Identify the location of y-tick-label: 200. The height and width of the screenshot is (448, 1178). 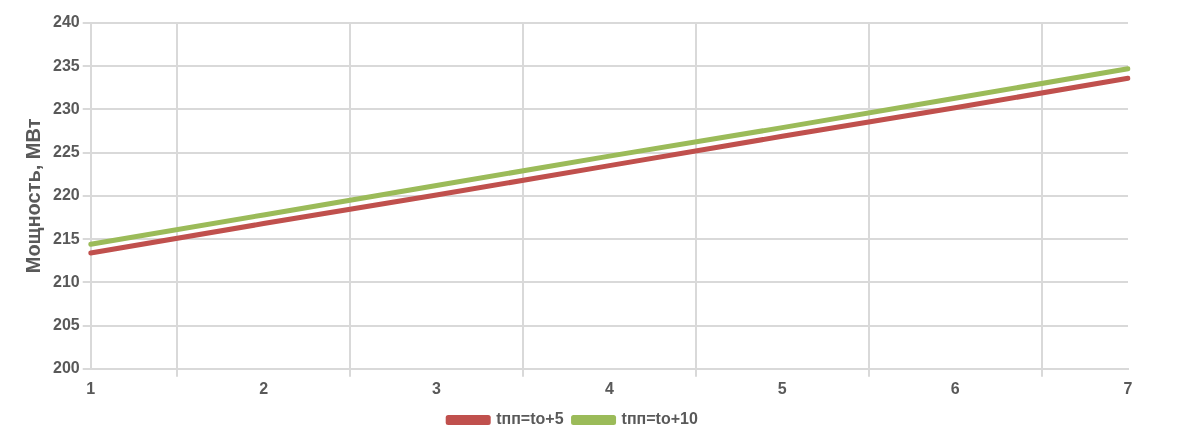
(66, 368).